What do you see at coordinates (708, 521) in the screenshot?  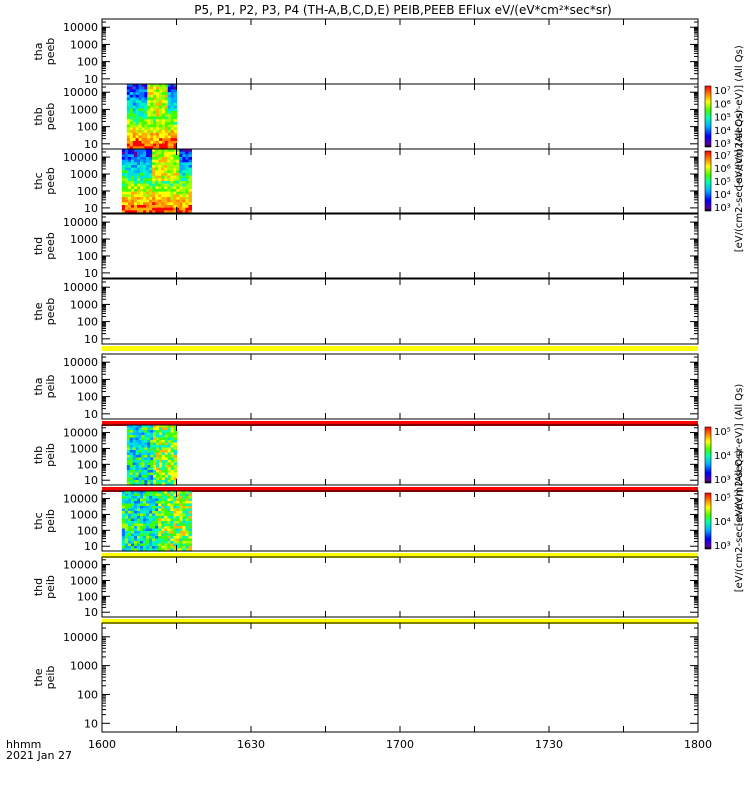 I see `colorbar-gradient` at bounding box center [708, 521].